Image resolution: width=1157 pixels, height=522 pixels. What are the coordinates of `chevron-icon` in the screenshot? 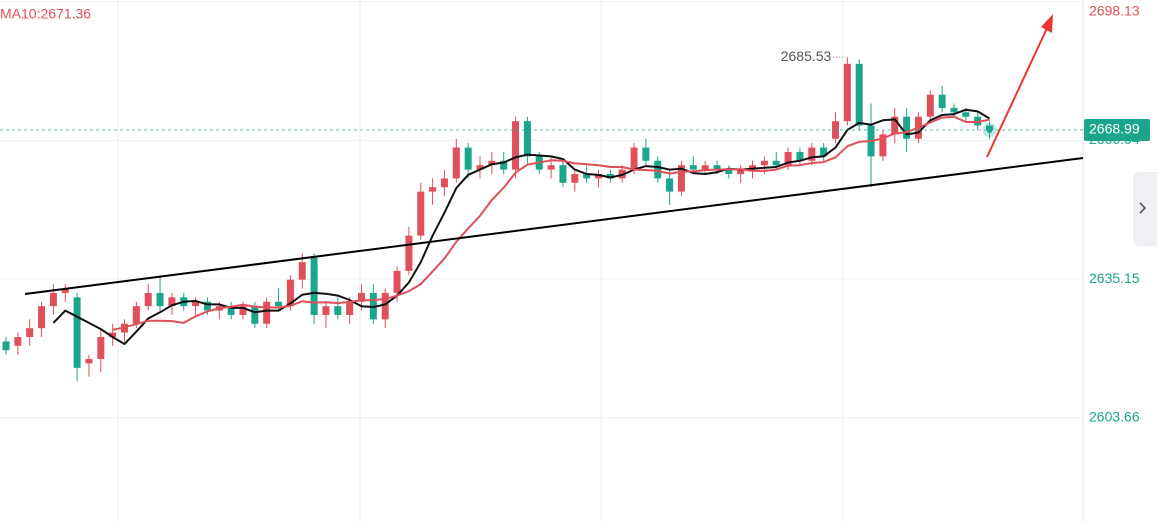 It's located at (1143, 208).